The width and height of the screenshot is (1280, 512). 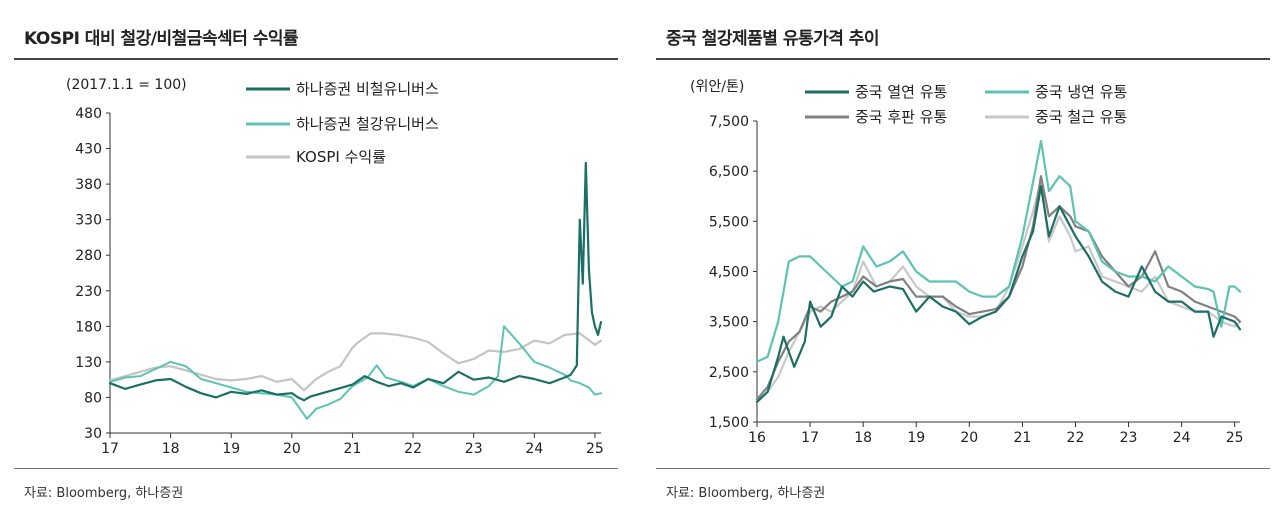 What do you see at coordinates (810, 438) in the screenshot?
I see `right-x-tick-label: 17` at bounding box center [810, 438].